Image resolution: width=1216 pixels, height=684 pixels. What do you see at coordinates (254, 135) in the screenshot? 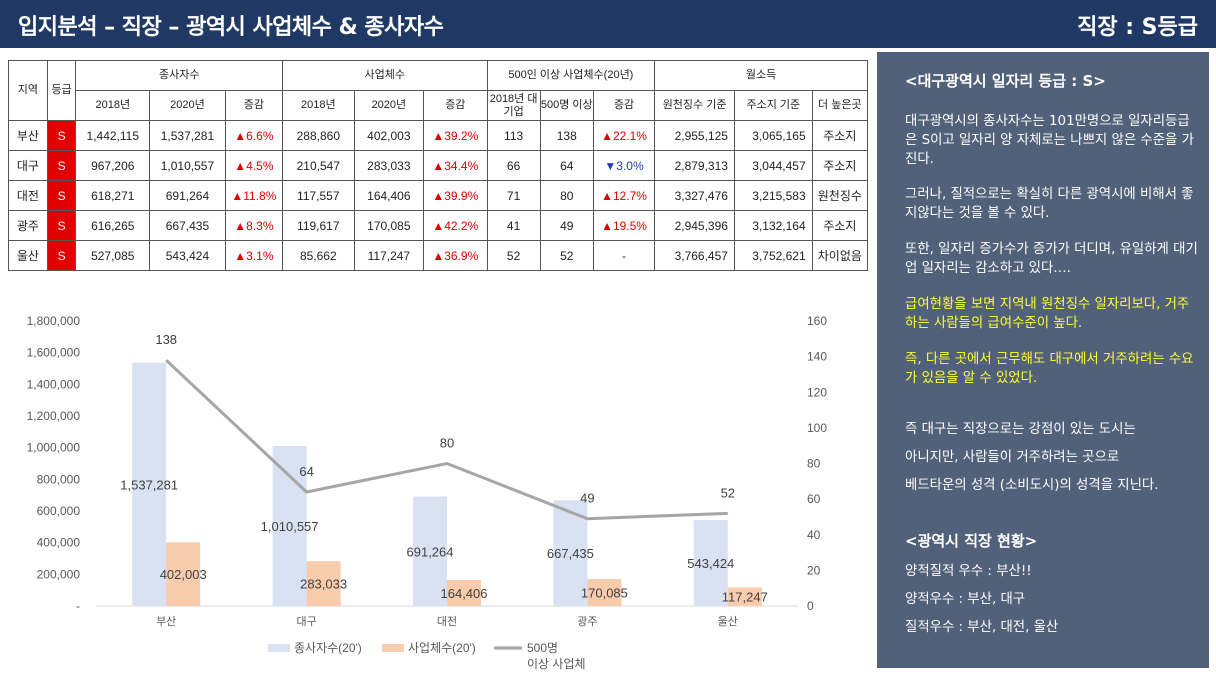
I see `cell-empChg: ▲6.6%` at bounding box center [254, 135].